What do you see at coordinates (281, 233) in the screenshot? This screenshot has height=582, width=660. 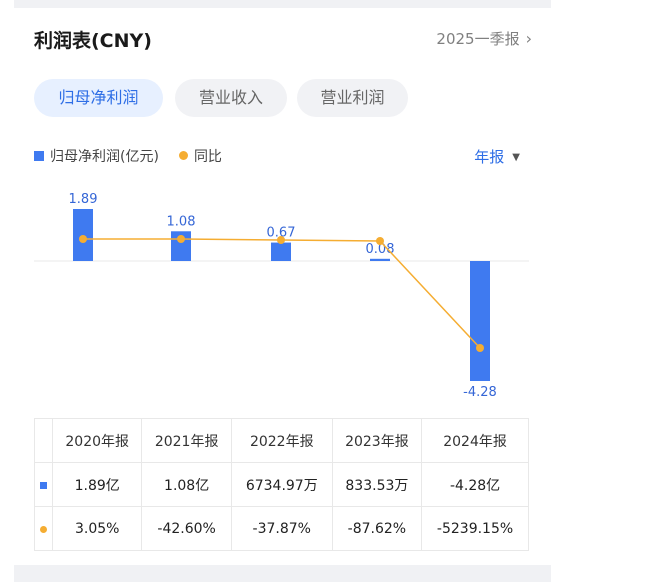 I see `bar-data-label: 0.67` at bounding box center [281, 233].